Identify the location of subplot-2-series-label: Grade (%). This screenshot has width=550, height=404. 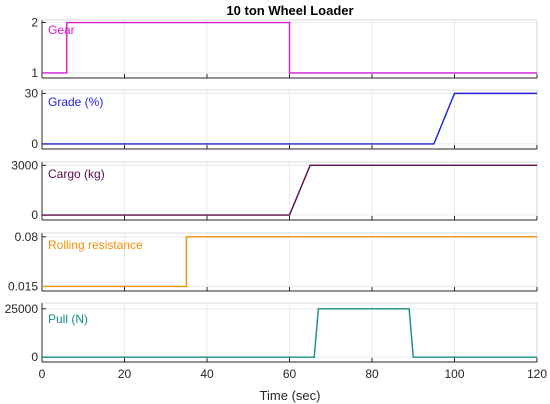
(75, 102).